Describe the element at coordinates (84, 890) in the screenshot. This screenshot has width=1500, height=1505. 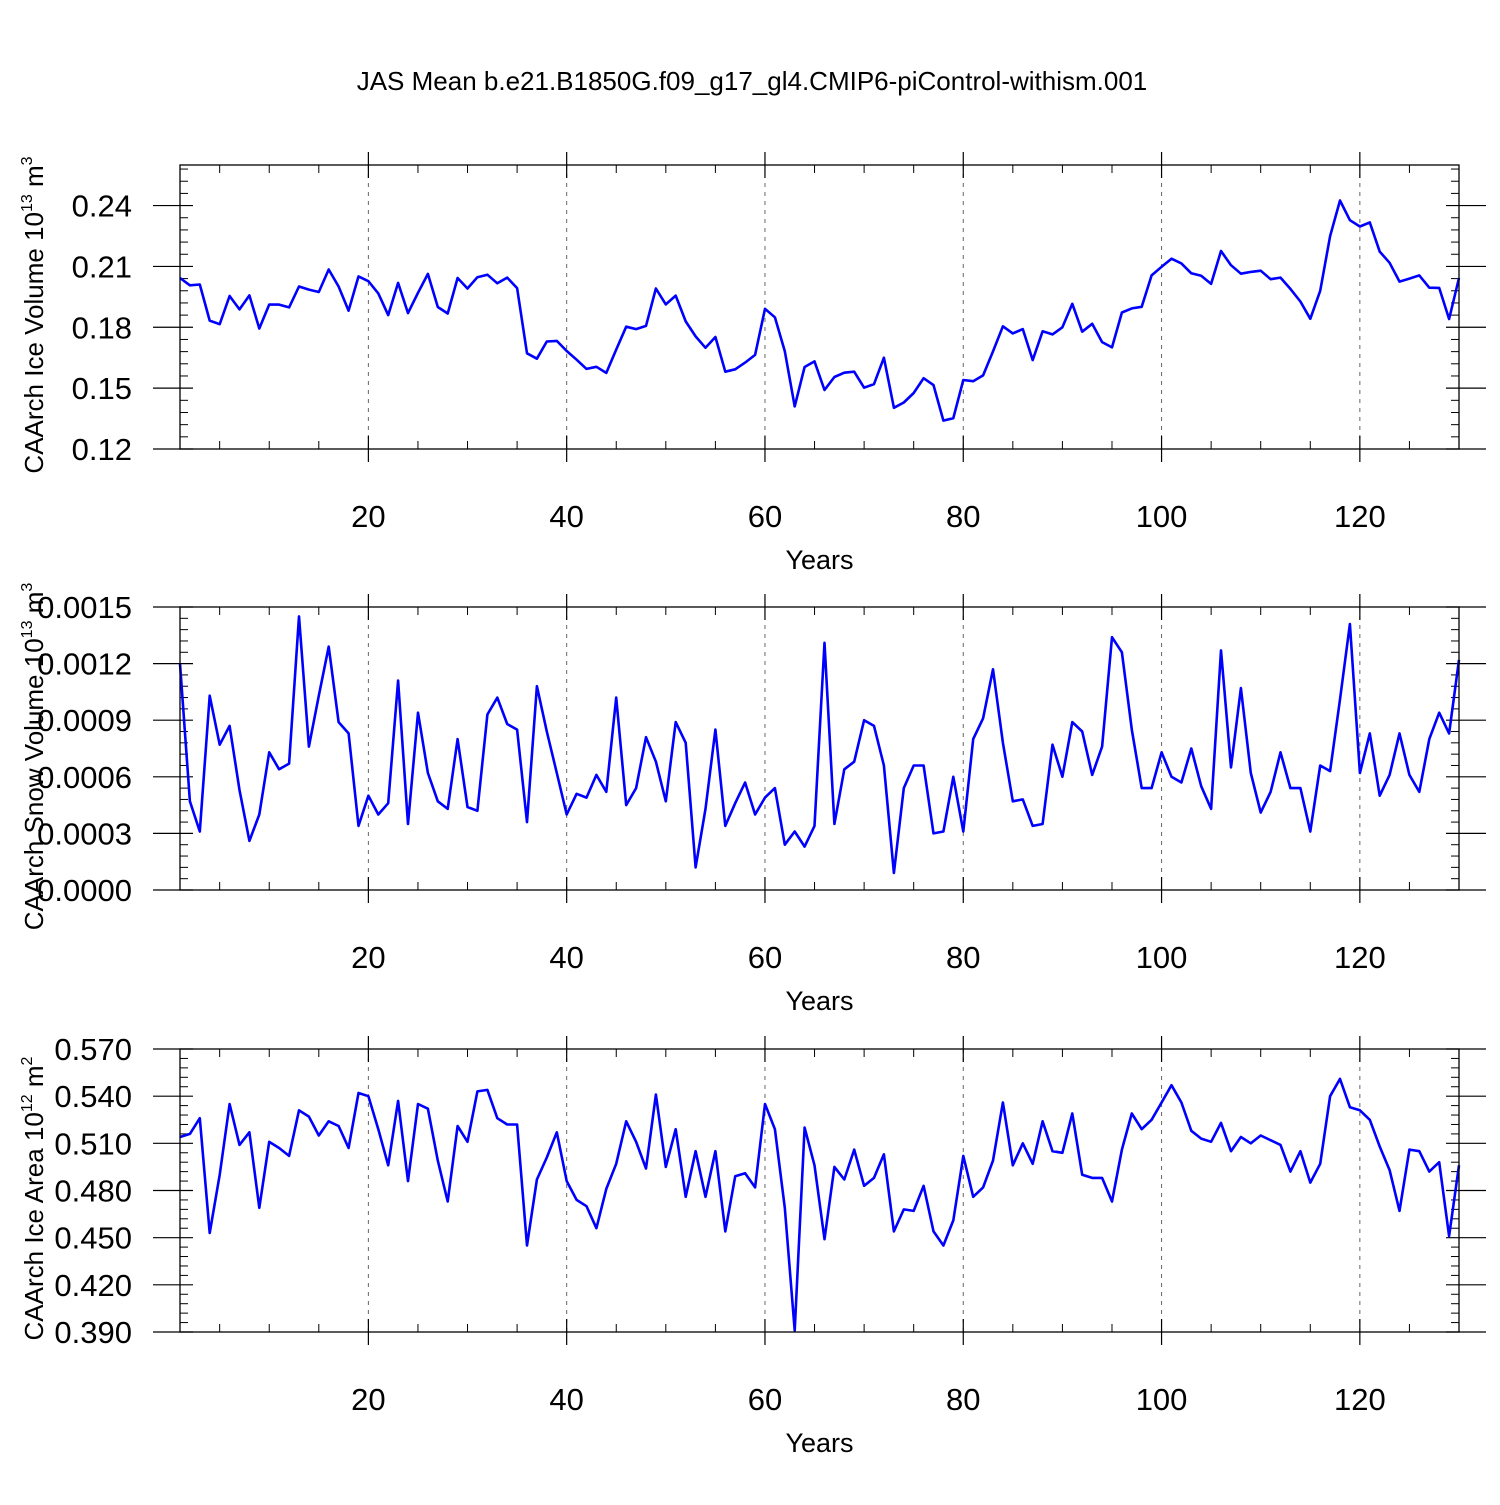
I see `y-tick-label: 0.0000` at that location.